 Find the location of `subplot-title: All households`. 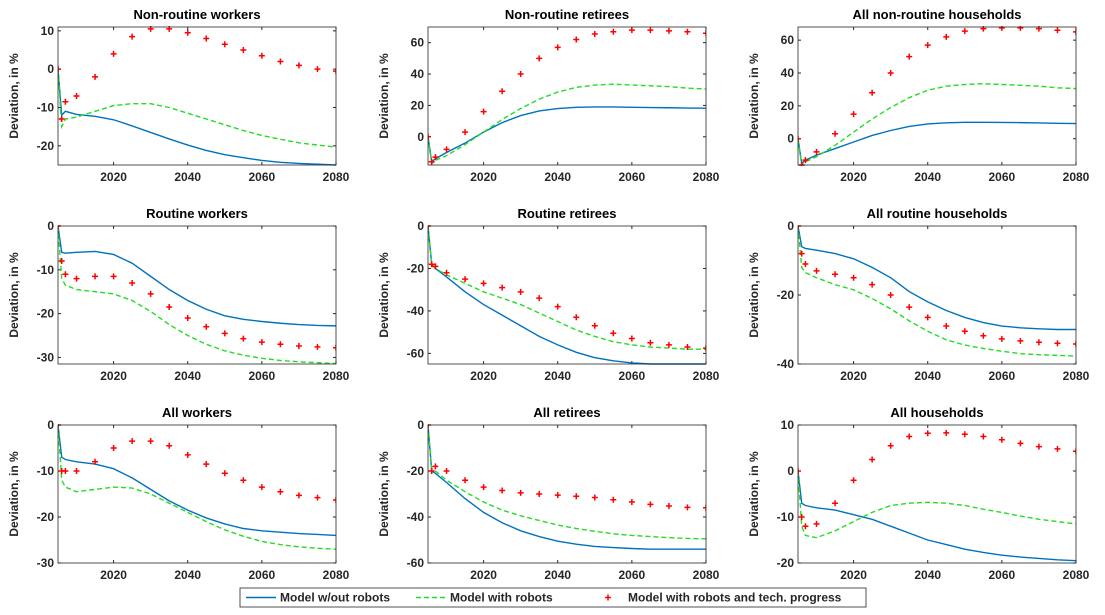

subplot-title: All households is located at coordinates (936, 412).